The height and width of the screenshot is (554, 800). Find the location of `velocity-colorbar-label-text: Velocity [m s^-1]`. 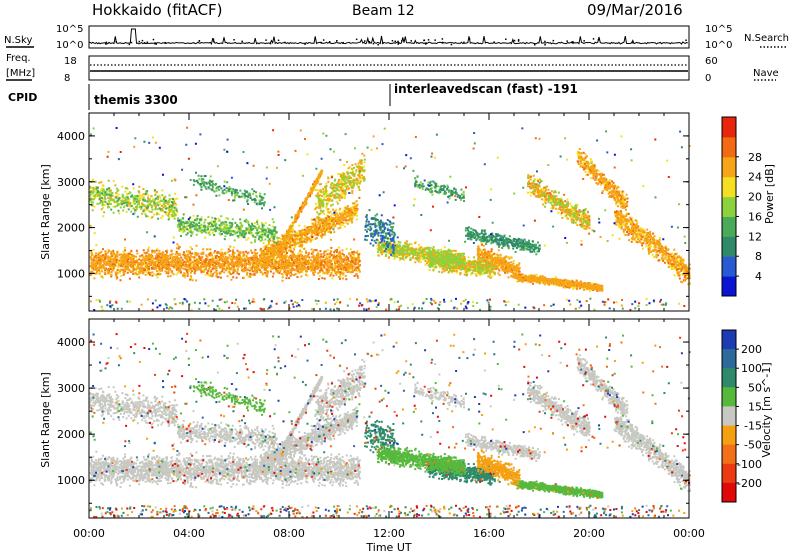

velocity-colorbar-label-text: Velocity [m s^-1] is located at coordinates (766, 409).